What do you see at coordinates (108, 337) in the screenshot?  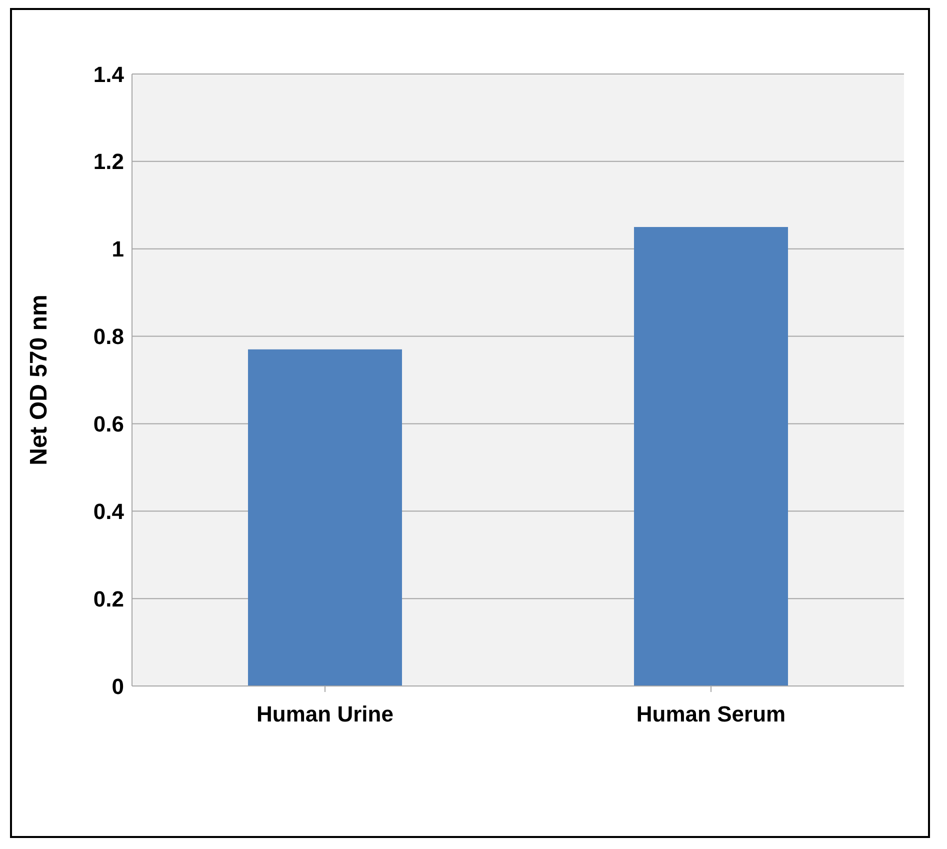 I see `y-tick-label: 0.8` at bounding box center [108, 337].